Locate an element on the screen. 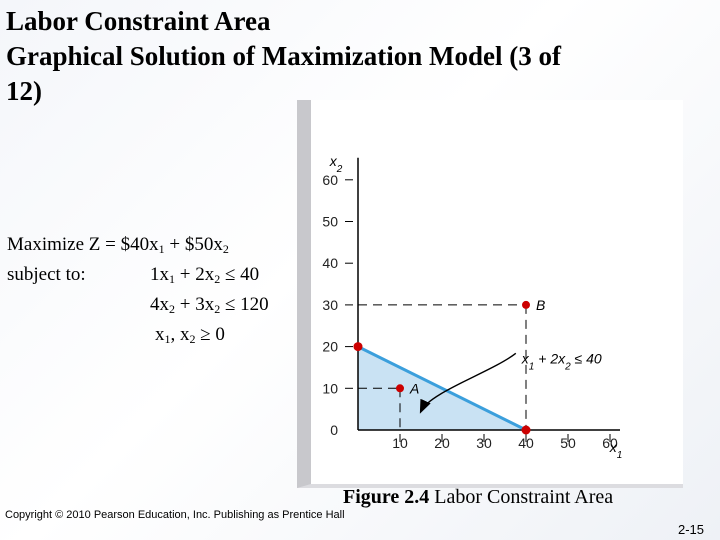  point-label-b: B is located at coordinates (540, 305).